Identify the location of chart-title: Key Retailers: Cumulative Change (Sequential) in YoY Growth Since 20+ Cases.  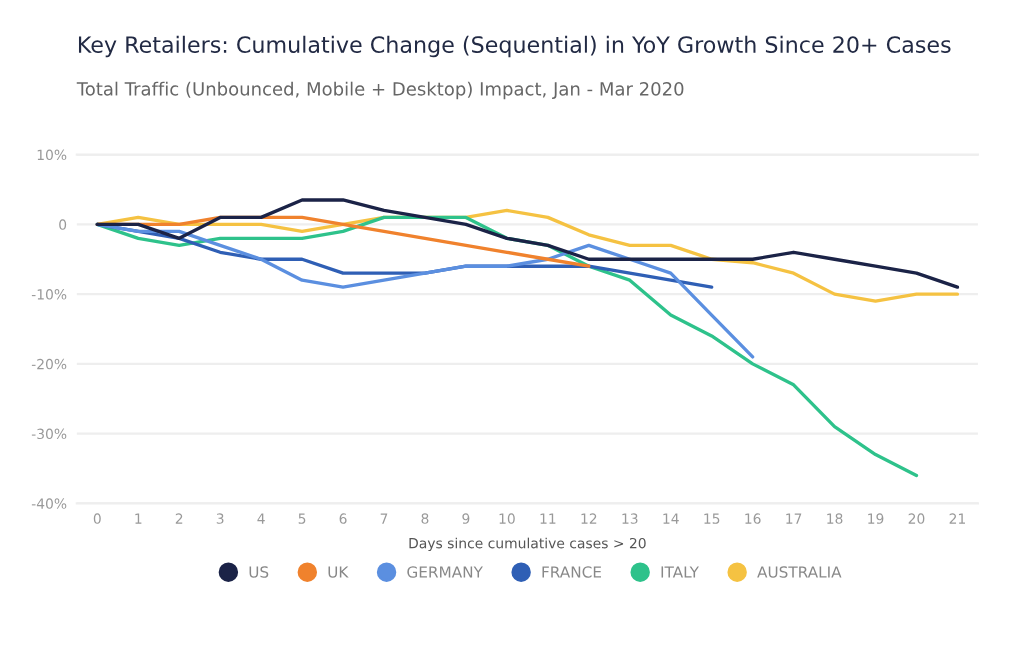
(514, 46).